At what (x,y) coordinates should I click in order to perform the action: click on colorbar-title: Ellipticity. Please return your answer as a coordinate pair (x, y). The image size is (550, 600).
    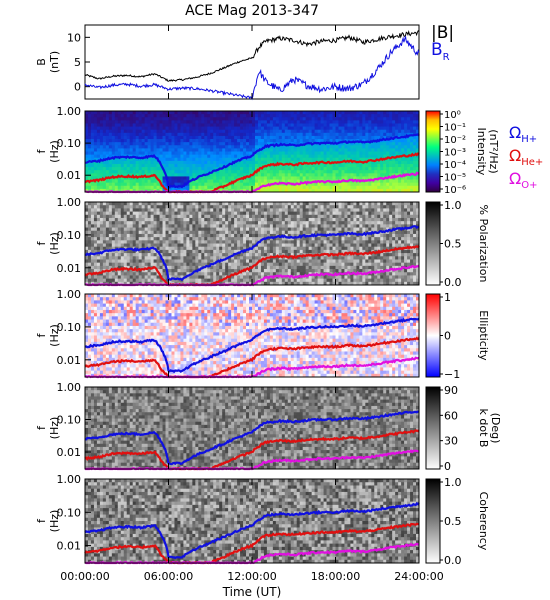
    Looking at the image, I should click on (483, 335).